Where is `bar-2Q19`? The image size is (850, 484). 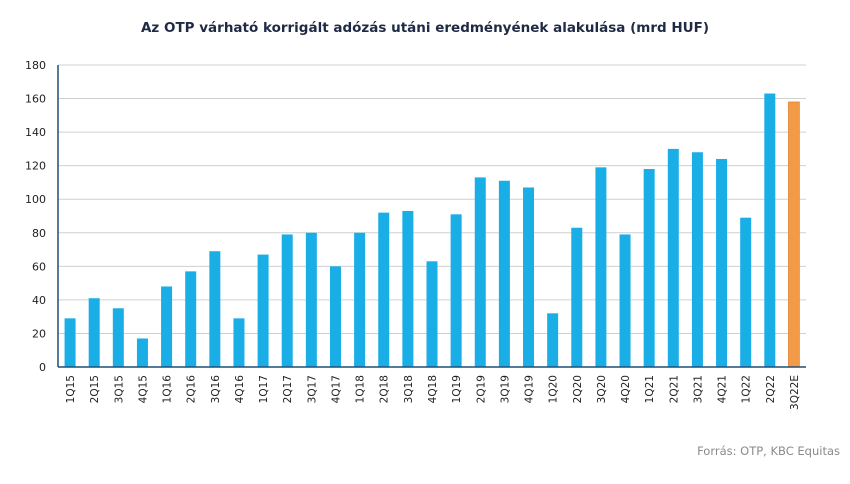
bar-2Q19 is located at coordinates (480, 272).